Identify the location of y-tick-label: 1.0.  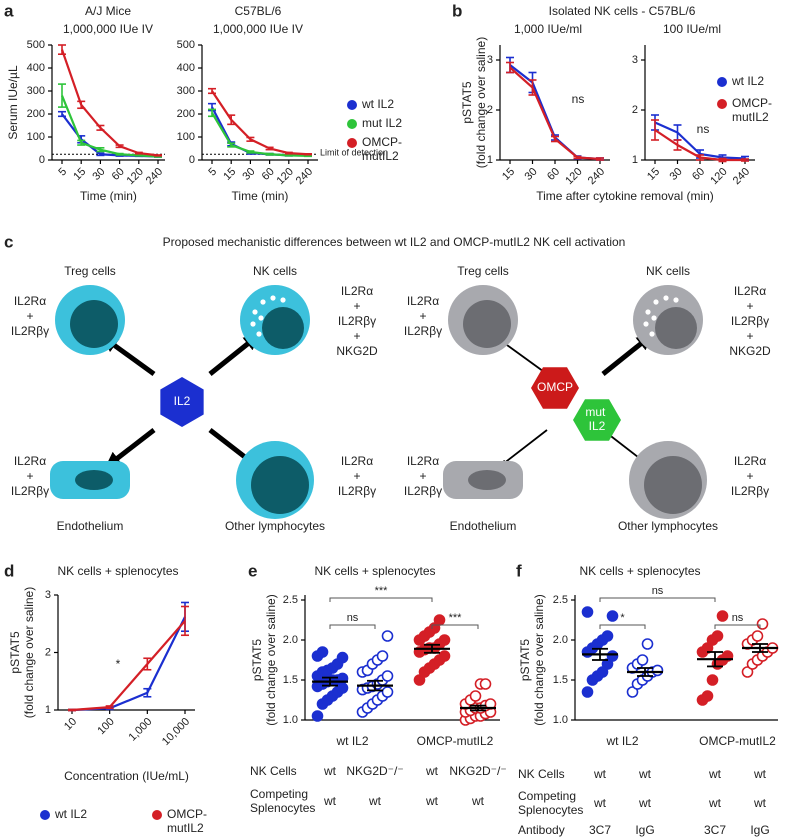
(290, 720).